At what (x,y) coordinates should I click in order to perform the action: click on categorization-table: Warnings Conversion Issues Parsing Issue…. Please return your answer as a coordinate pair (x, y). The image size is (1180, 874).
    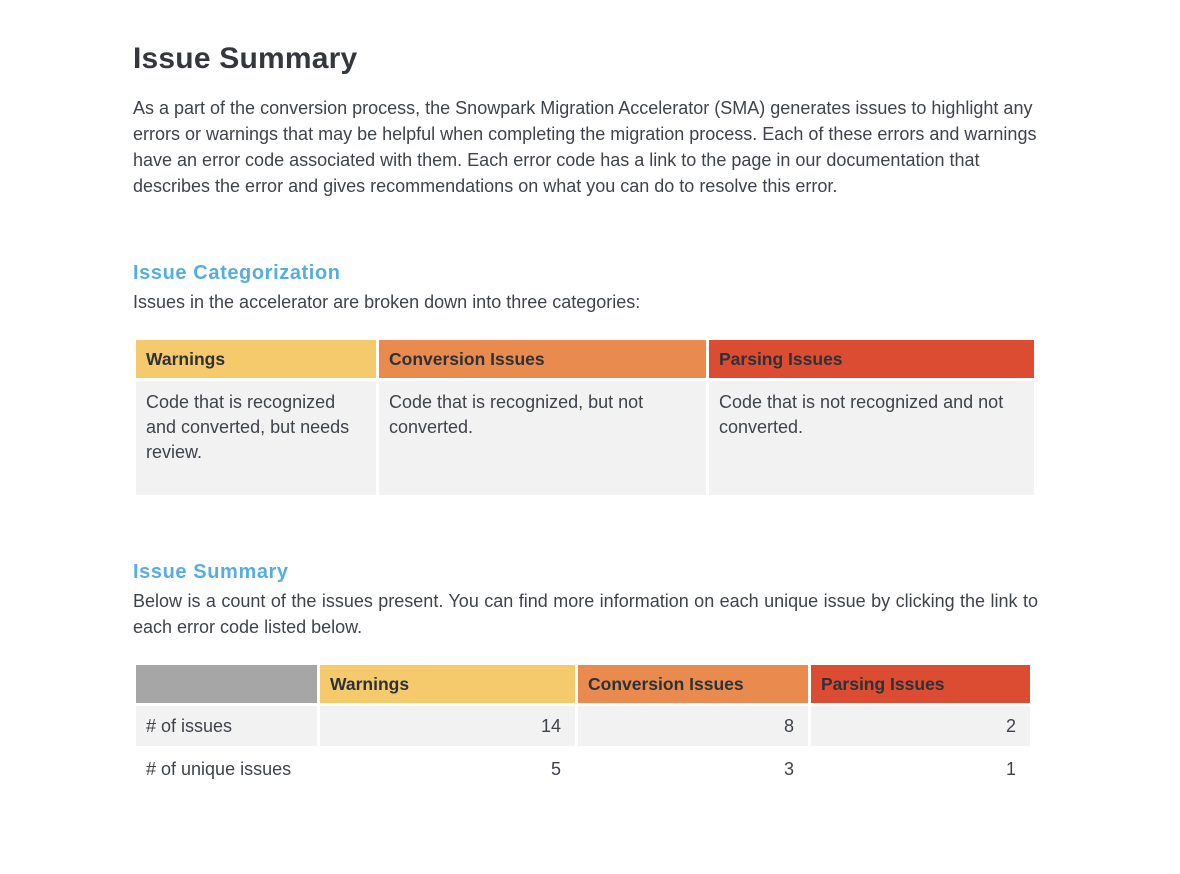
    Looking at the image, I should click on (585, 417).